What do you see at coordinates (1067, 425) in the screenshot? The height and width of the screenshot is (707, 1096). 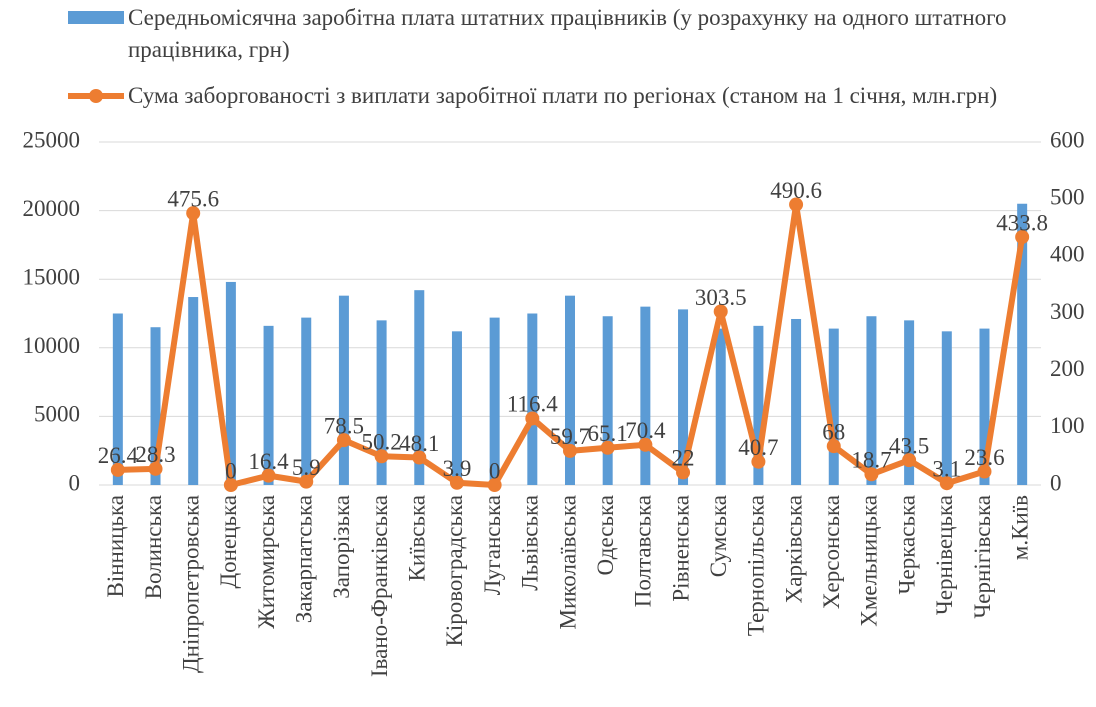 I see `y2-tick-label: 100` at bounding box center [1067, 425].